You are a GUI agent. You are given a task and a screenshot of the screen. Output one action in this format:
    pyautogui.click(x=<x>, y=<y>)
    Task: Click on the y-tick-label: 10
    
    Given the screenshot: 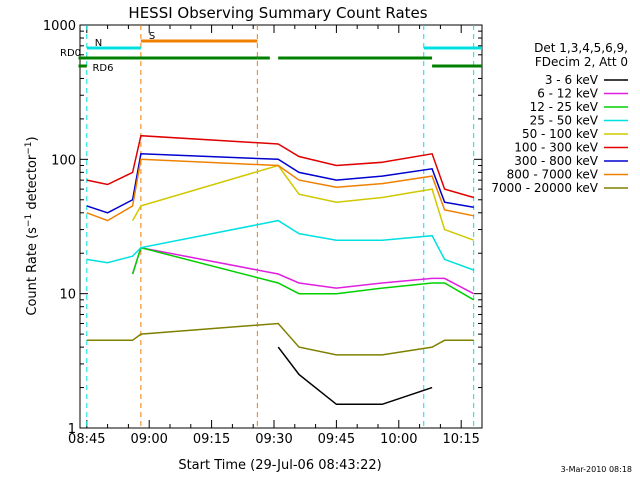 What is the action you would take?
    pyautogui.click(x=67, y=295)
    